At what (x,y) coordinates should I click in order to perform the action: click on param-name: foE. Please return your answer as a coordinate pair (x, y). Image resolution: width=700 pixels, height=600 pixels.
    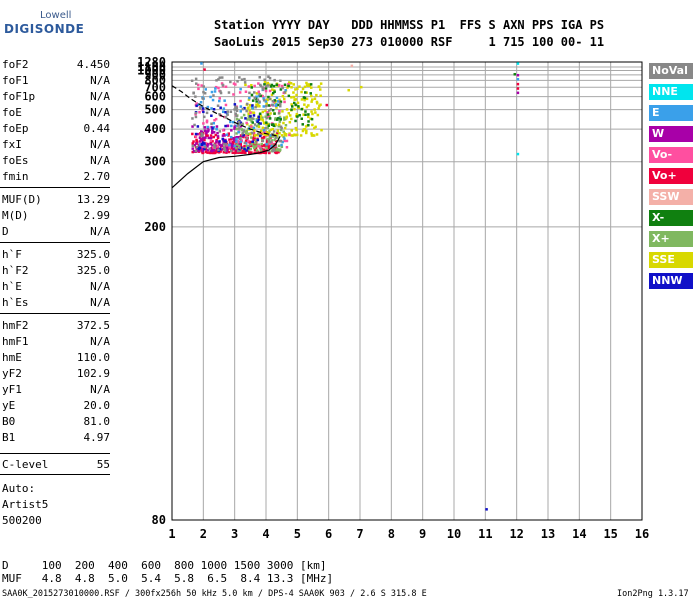
    Looking at the image, I should click on (12, 112).